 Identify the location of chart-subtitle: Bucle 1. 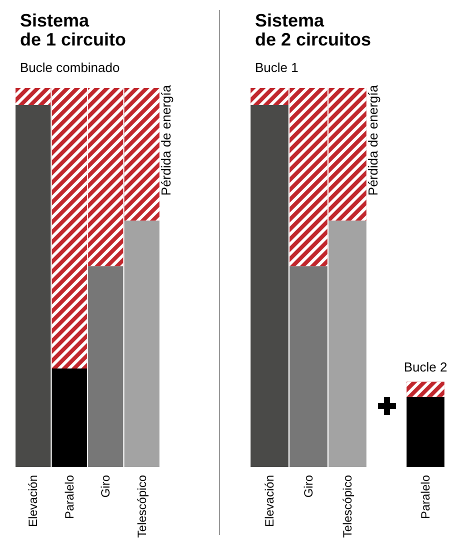
(276, 67).